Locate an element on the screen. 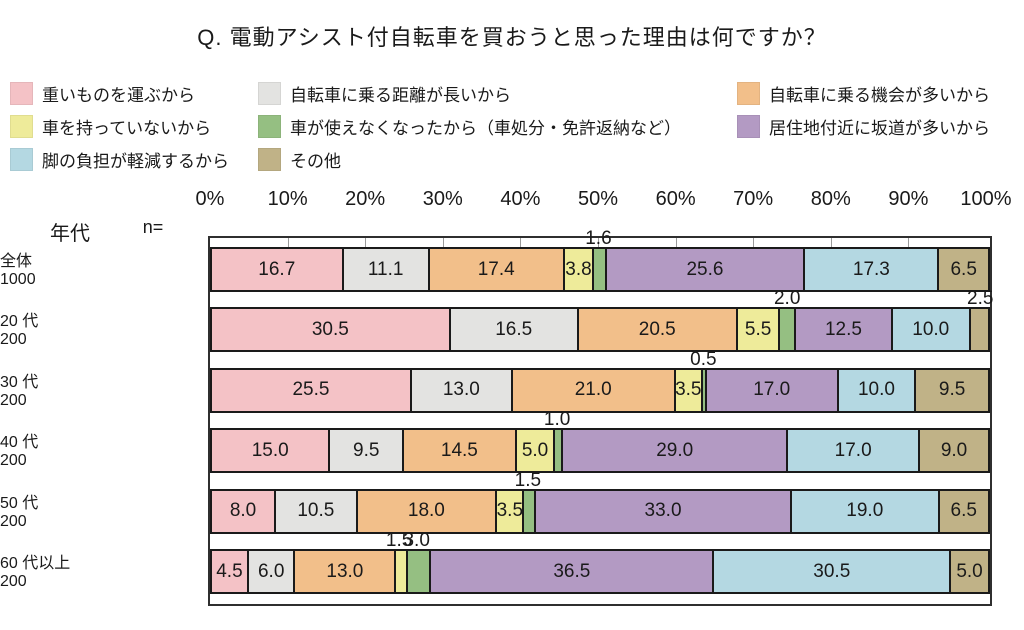 This screenshot has width=1024, height=630. bar-value-label: 17.4 is located at coordinates (496, 269).